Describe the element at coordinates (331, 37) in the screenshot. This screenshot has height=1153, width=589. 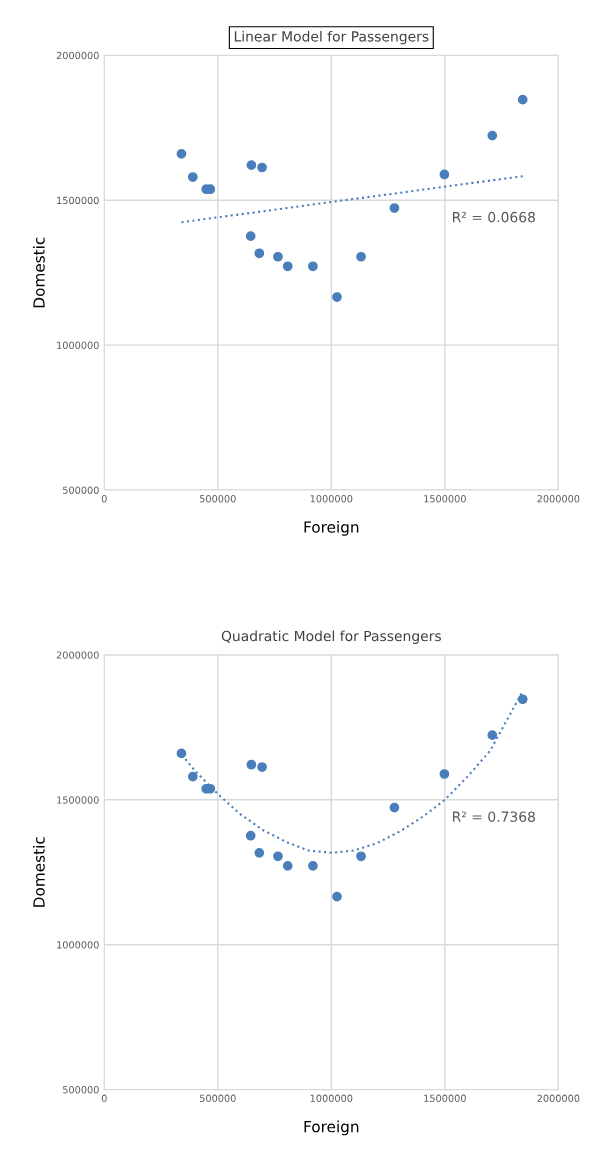
I see `chart-title: Linear Model for Passengers` at that location.